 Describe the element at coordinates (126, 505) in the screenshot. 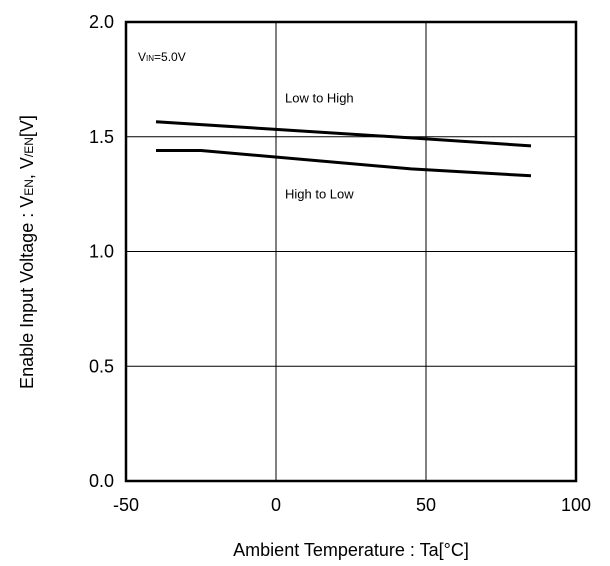

I see `x-tick-label: -50` at that location.